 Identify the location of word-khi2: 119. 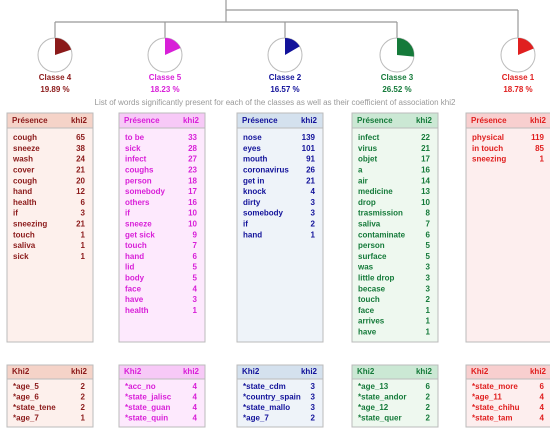
(537, 137).